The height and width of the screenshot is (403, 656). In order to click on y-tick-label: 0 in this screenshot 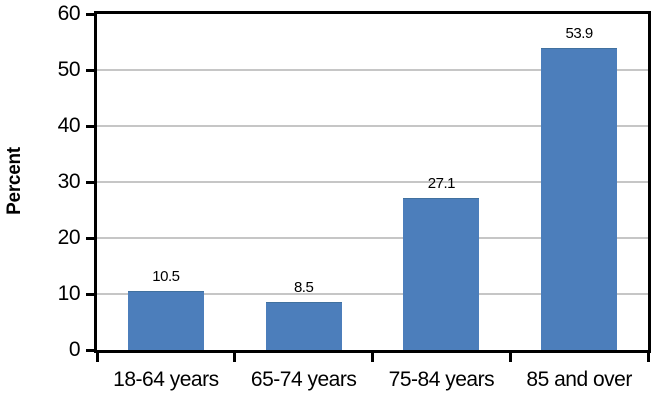, I will do `click(74, 349)`.